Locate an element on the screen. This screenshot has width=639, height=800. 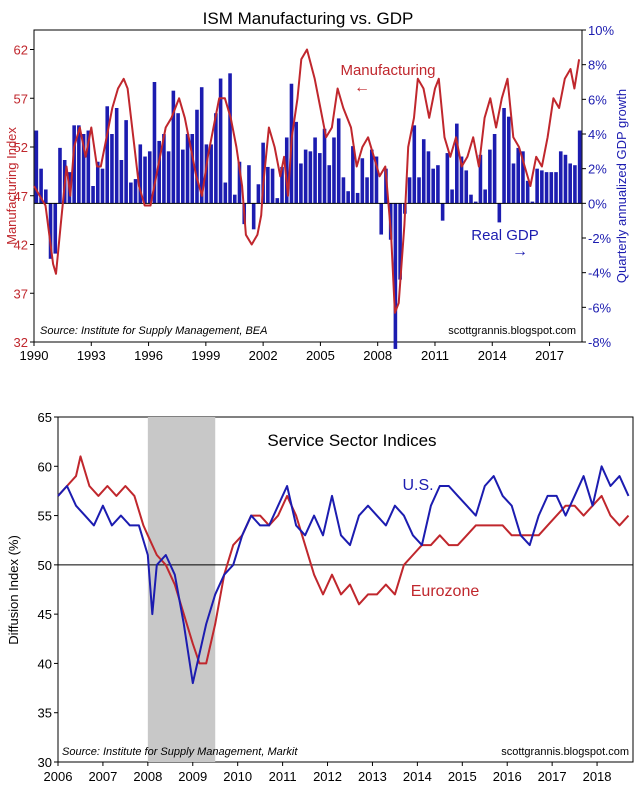
right-tick-label: -8% is located at coordinates (600, 342).